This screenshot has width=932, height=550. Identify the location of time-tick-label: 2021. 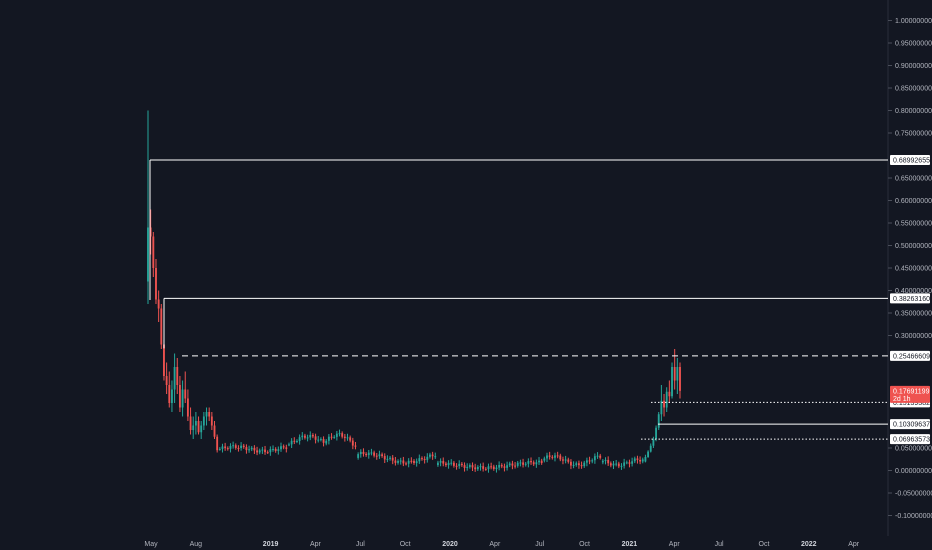
(630, 544).